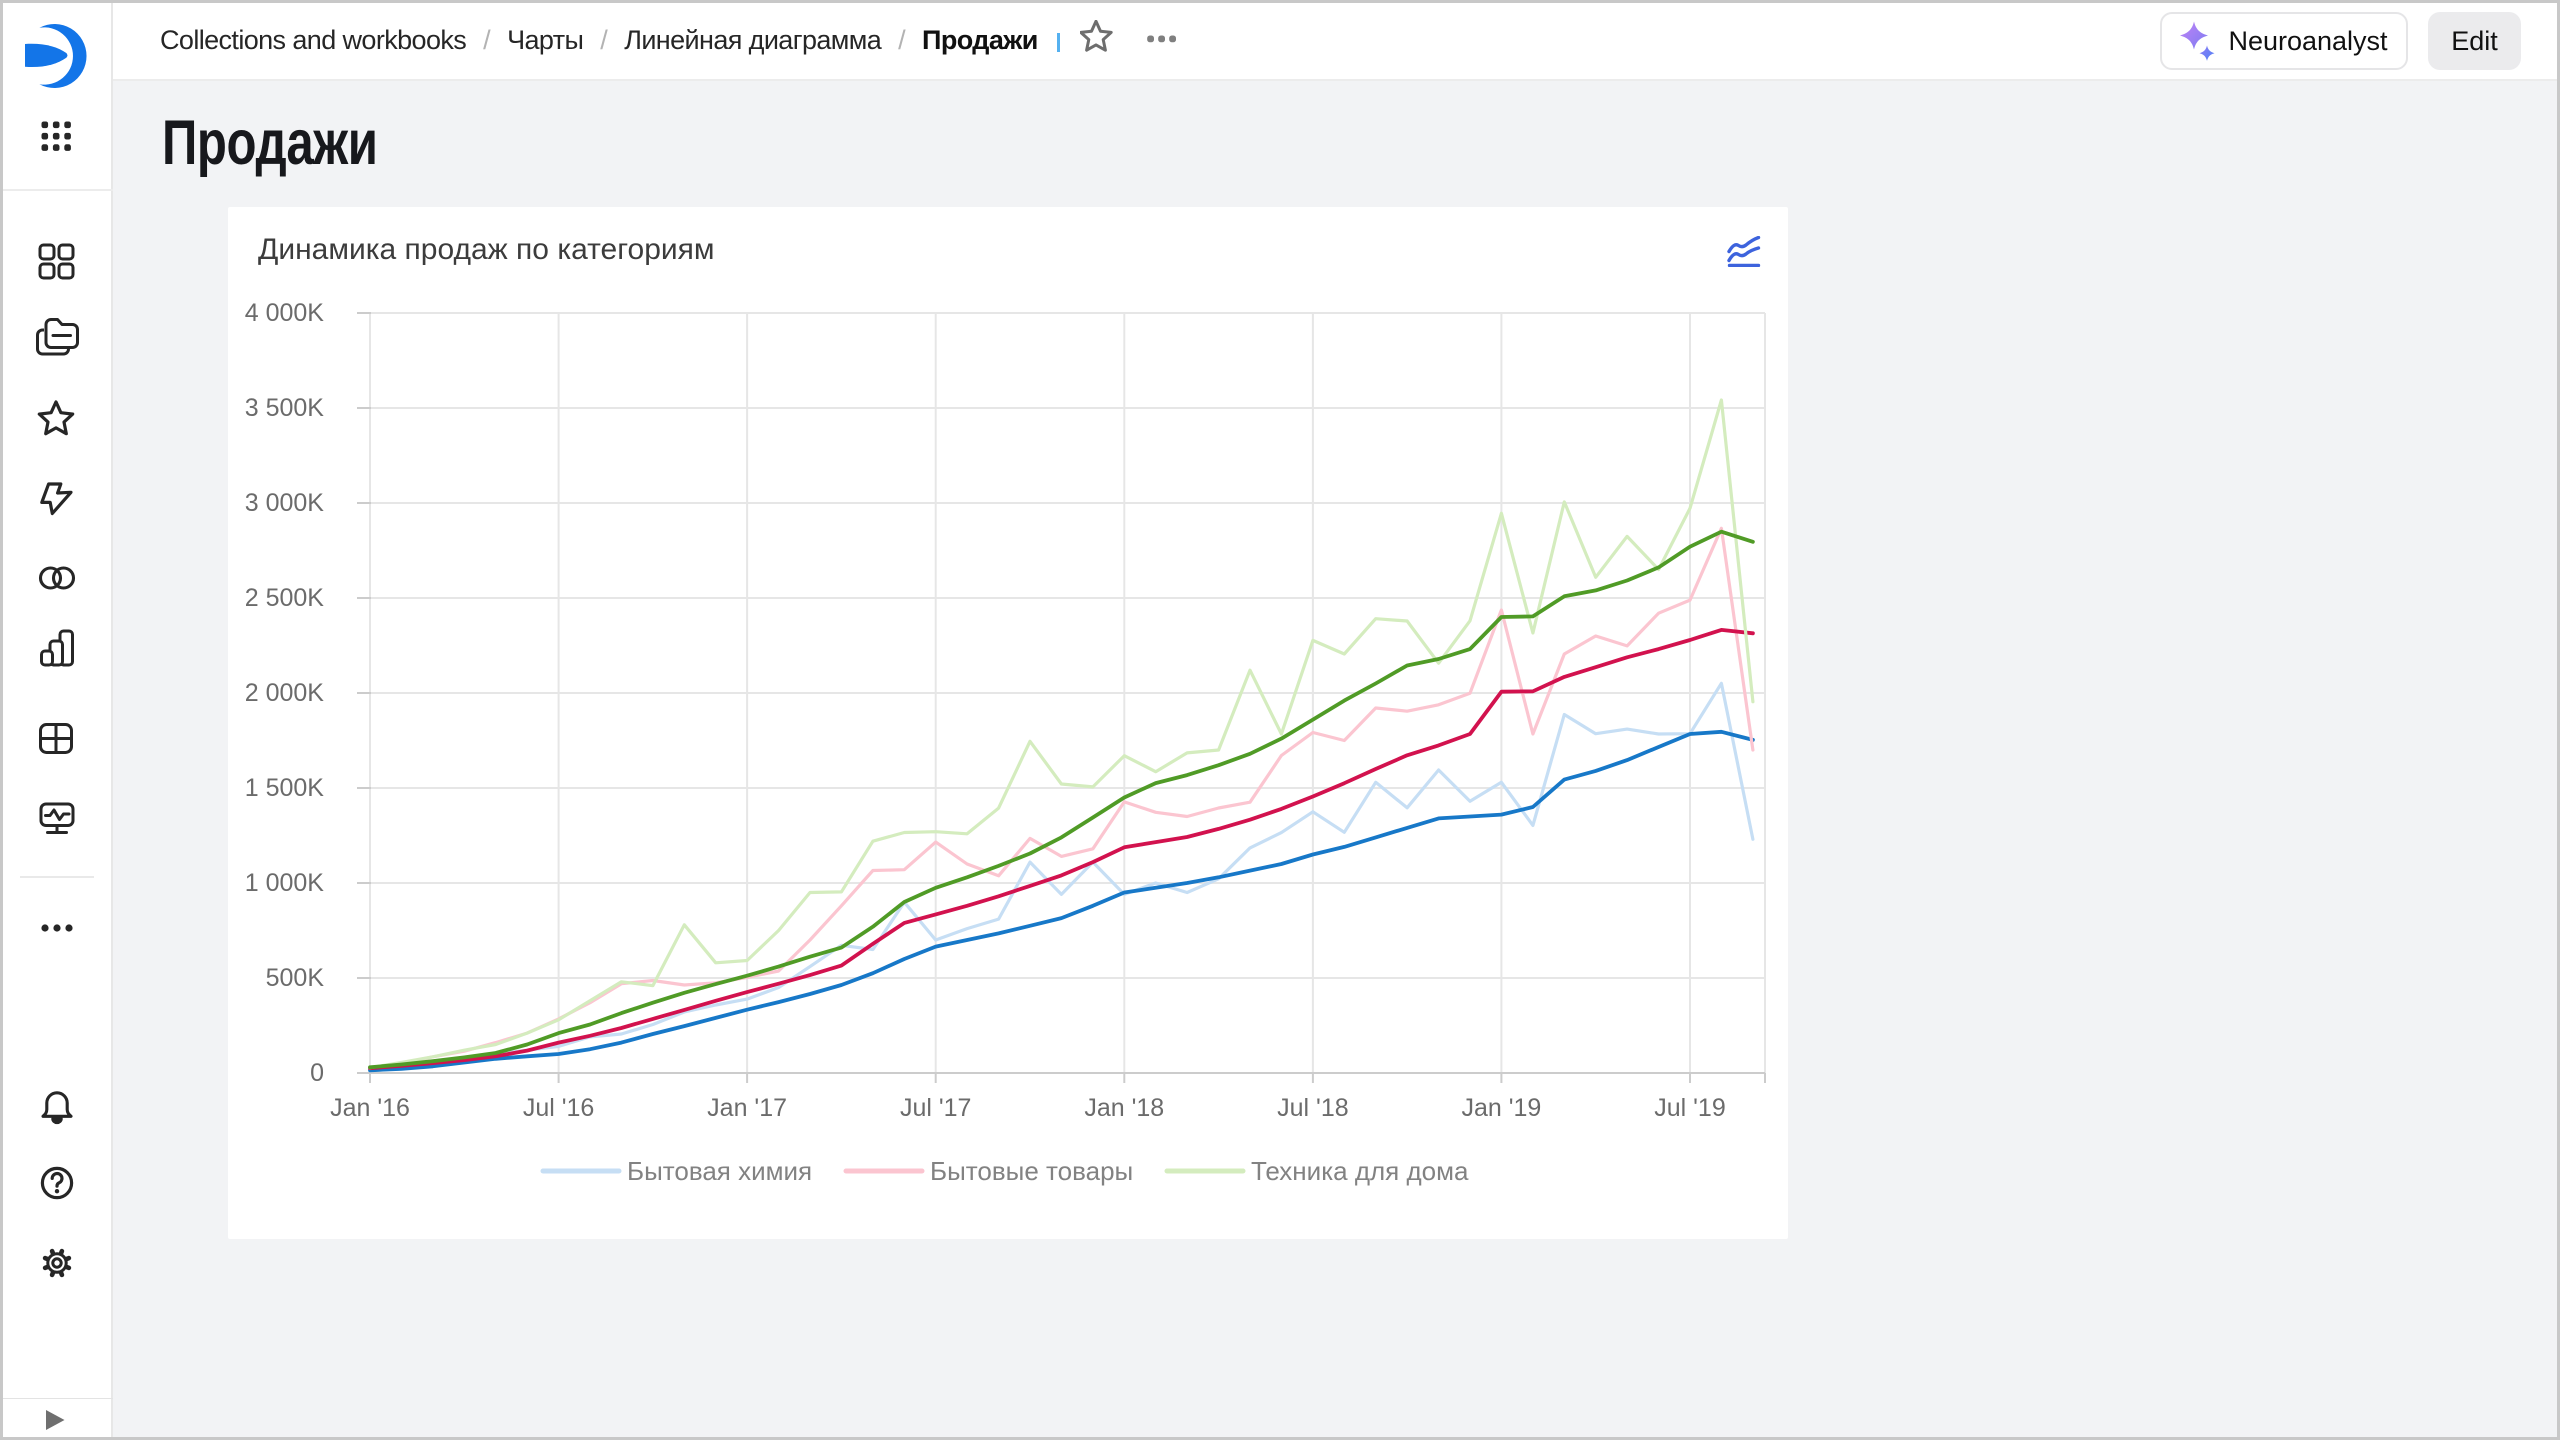  I want to click on svg-text: Jul '17, so click(935, 1108).